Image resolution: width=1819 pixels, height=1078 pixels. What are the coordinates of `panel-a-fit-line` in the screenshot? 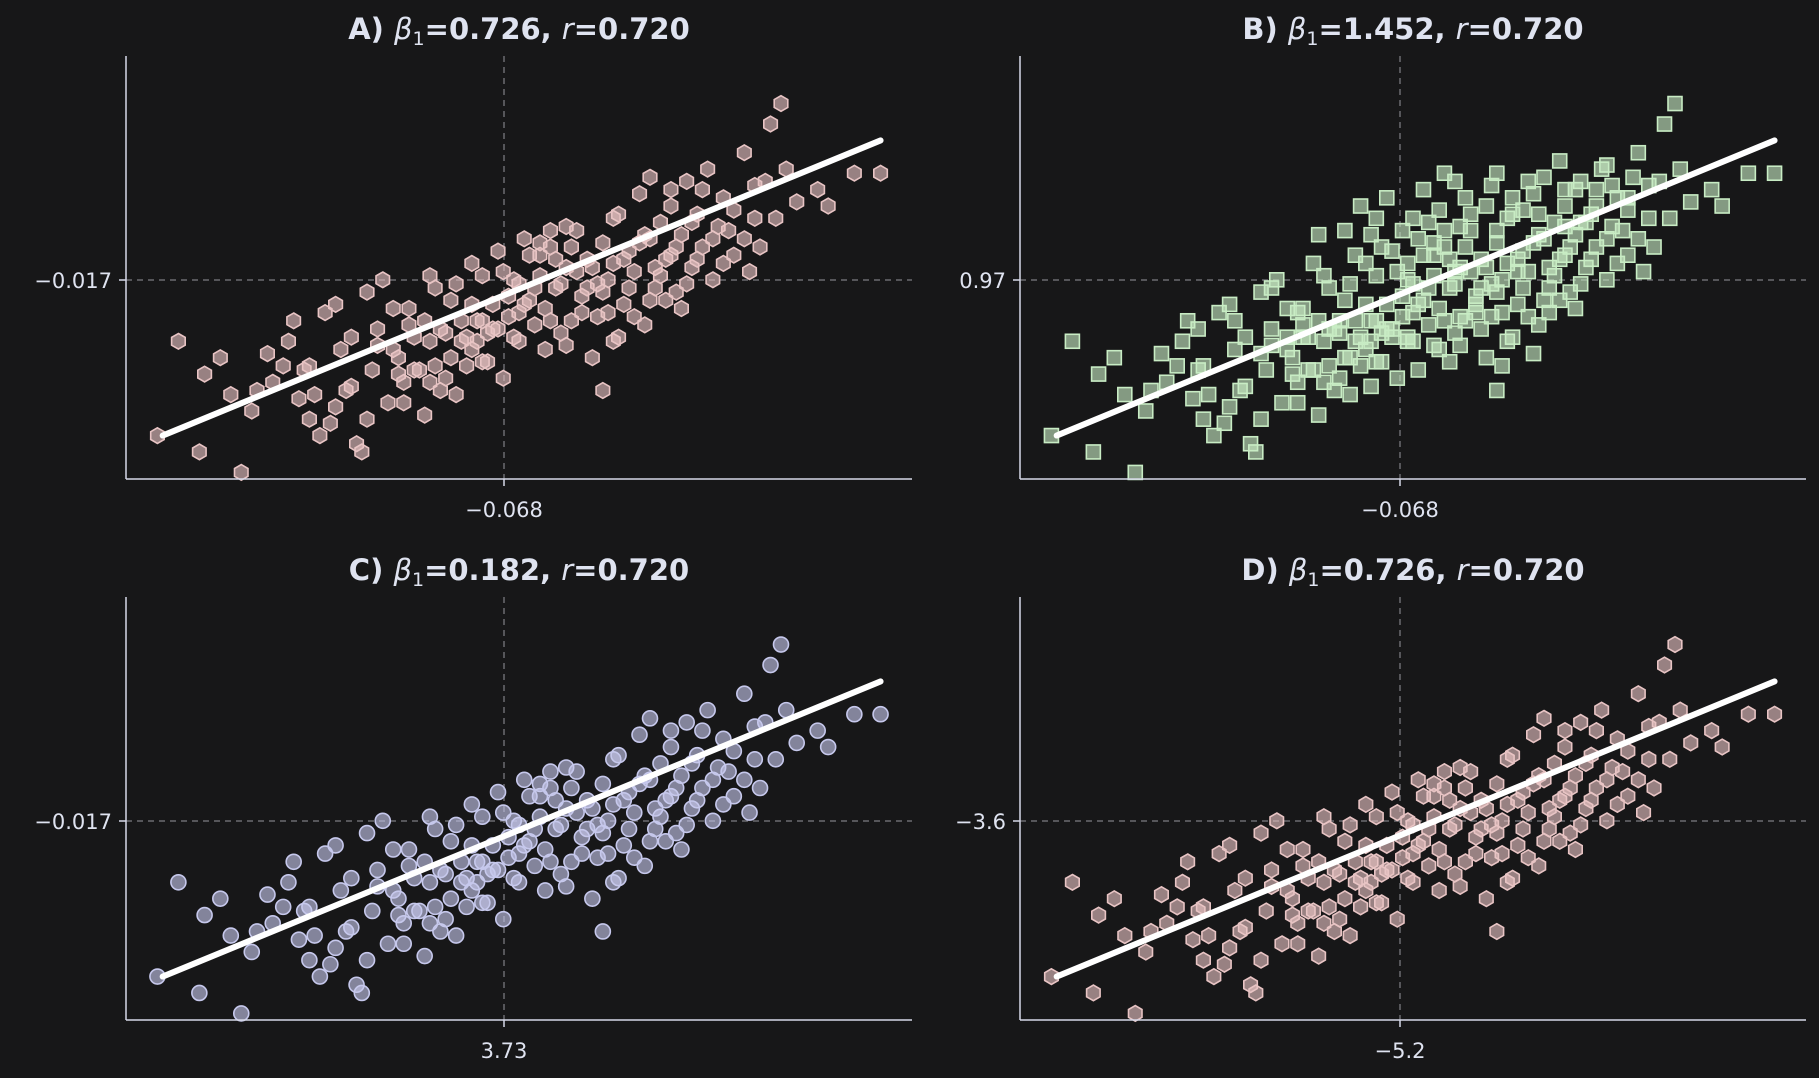 It's located at (521, 288).